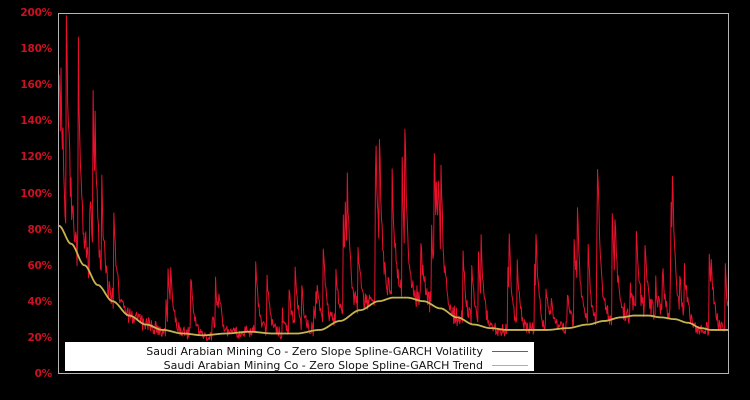 The image size is (750, 400). What do you see at coordinates (510, 365) in the screenshot?
I see `legend-swatch-trend` at bounding box center [510, 365].